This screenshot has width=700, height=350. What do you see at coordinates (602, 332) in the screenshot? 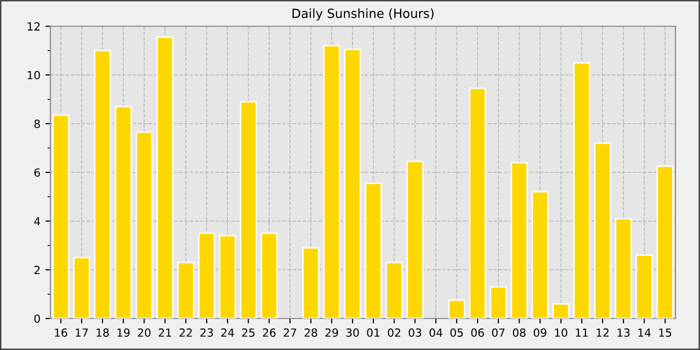
I see `x-tick-label: 12` at bounding box center [602, 332].